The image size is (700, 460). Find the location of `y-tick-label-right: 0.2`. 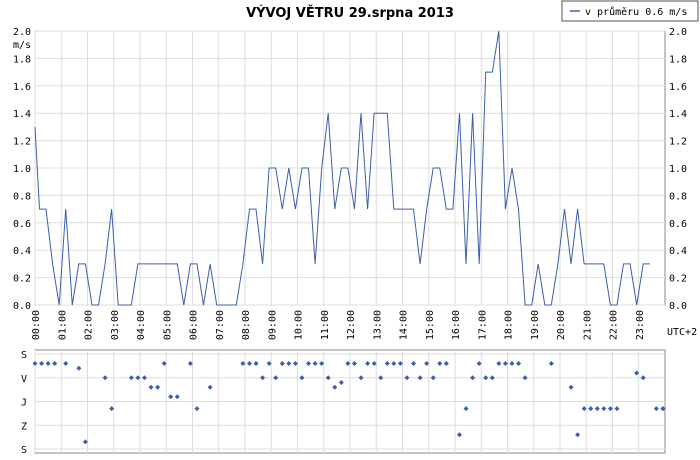

y-tick-label-right: 0.2 is located at coordinates (678, 279).